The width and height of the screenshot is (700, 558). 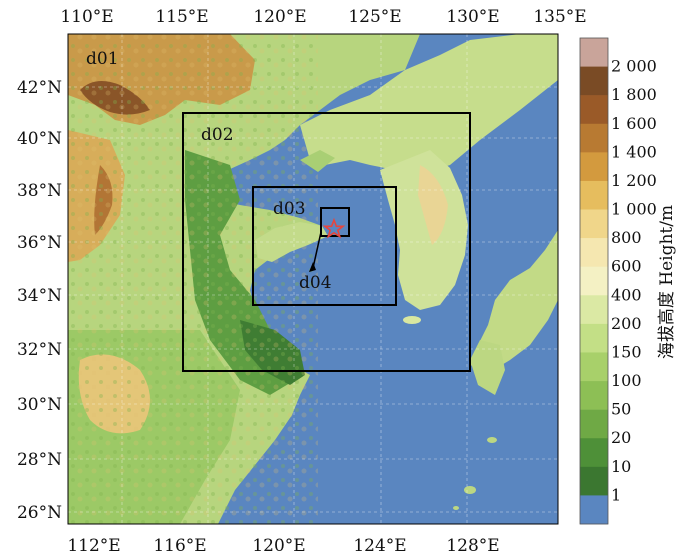 What do you see at coordinates (39, 460) in the screenshot?
I see `left-tick-label: 28°N` at bounding box center [39, 460].